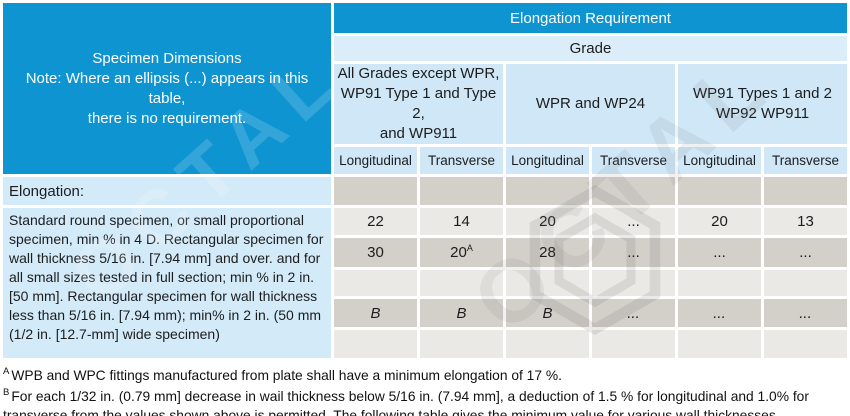 The height and width of the screenshot is (416, 850). I want to click on footnote-b-marker: B, so click(6, 392).